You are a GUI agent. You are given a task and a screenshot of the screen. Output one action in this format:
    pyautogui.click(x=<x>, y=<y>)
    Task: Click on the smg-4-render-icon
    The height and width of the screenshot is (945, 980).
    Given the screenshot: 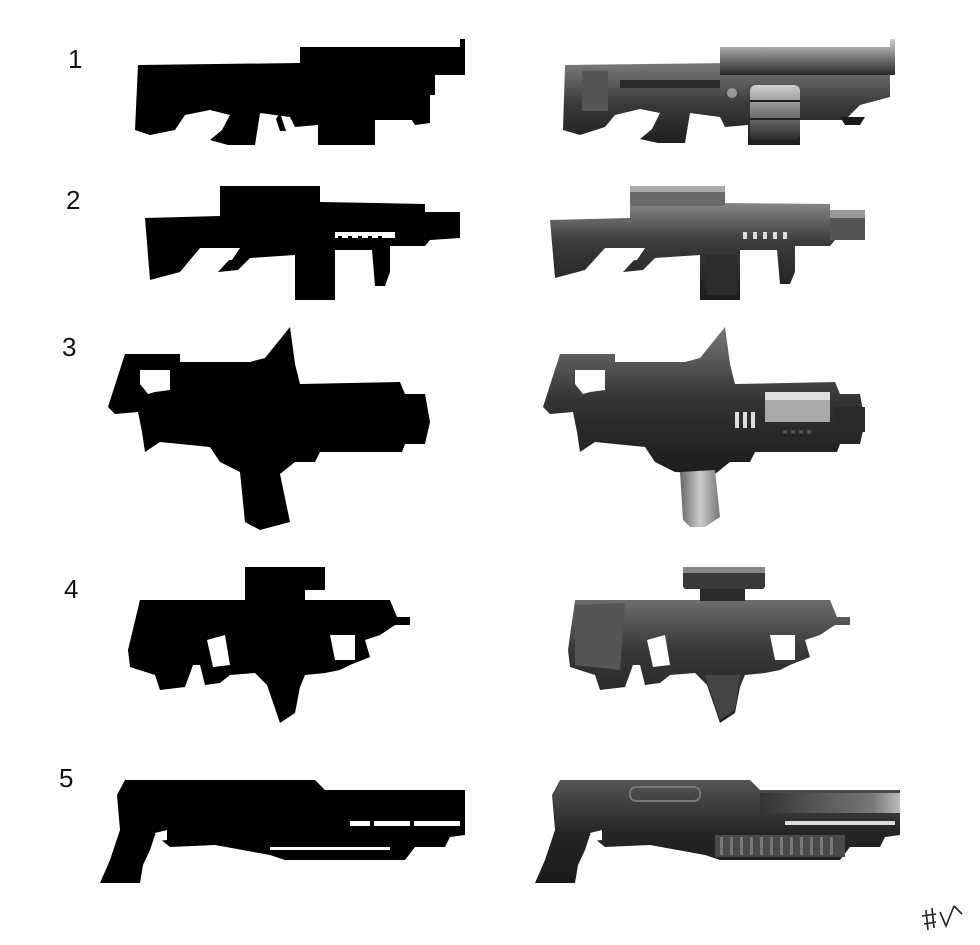 What is the action you would take?
    pyautogui.click(x=709, y=645)
    